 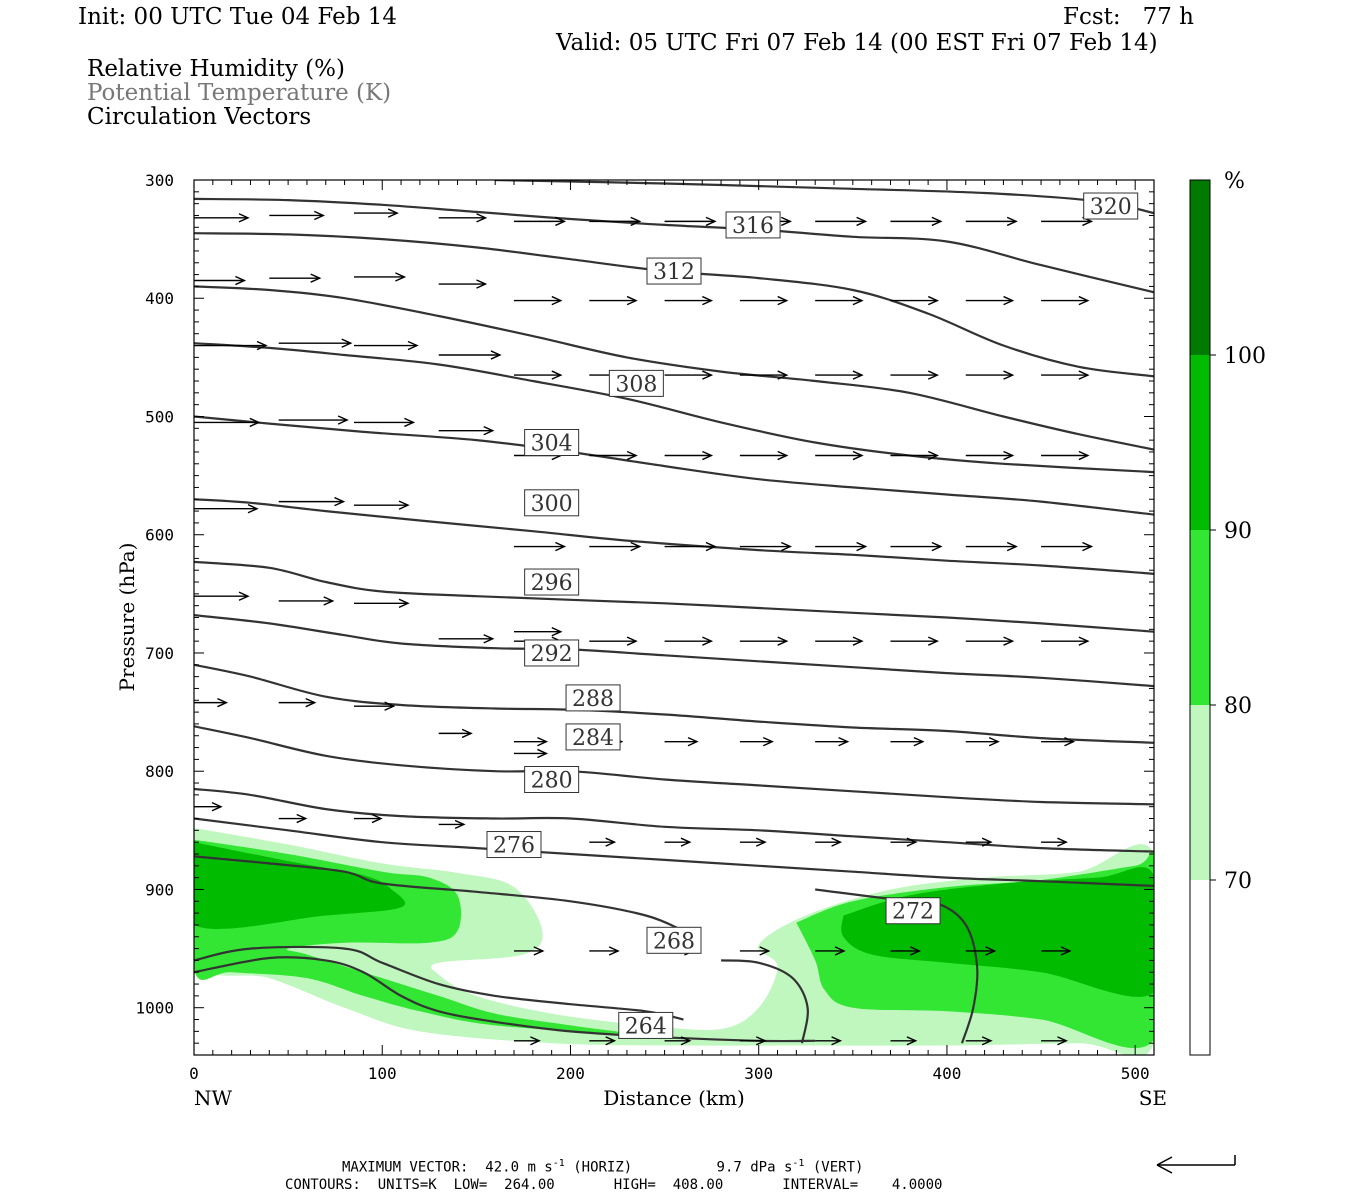 I want to click on colorbar-label: 80, so click(x=1238, y=706).